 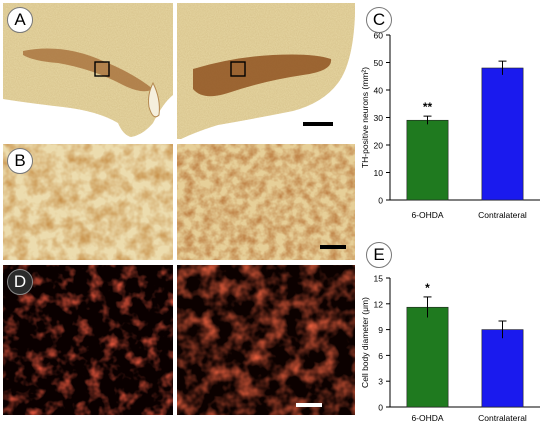 I want to click on chart-e-y-tick-label: 3, so click(x=380, y=382).